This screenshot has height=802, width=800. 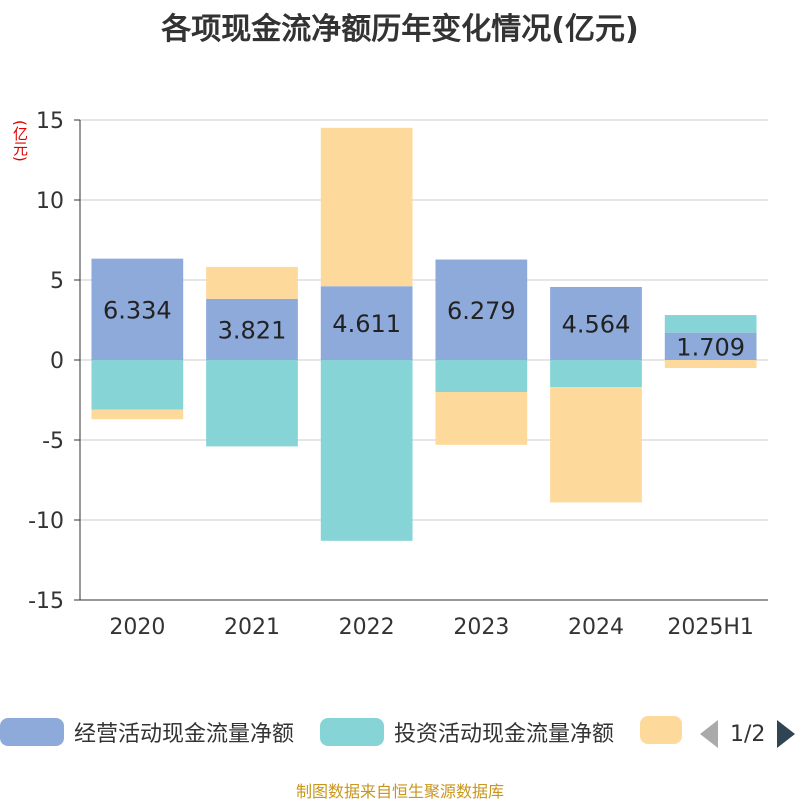 I want to click on legend-label-investing: 投资活动现金流量净额, so click(x=504, y=734).